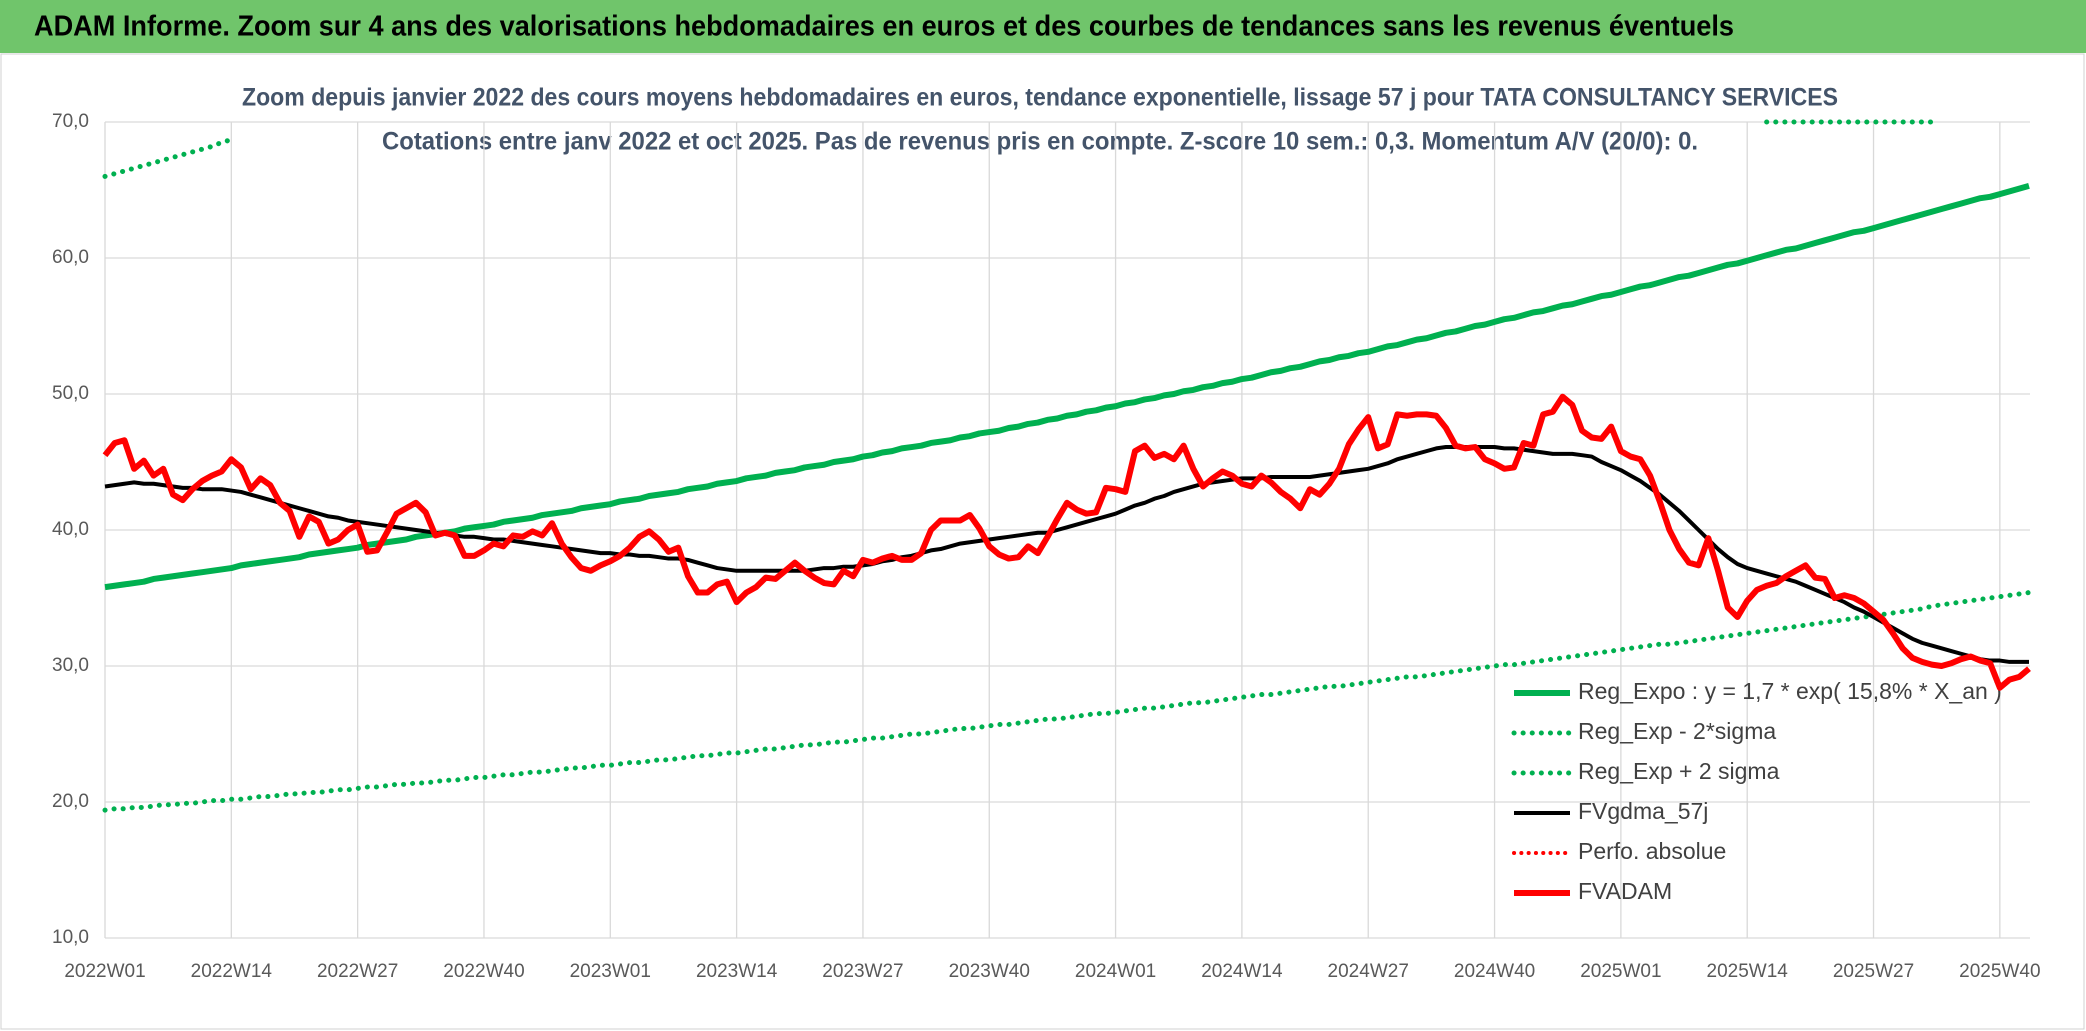 This screenshot has height=1031, width=2086. I want to click on legend-label: Reg_Exp + 2 sigma, so click(1679, 771).